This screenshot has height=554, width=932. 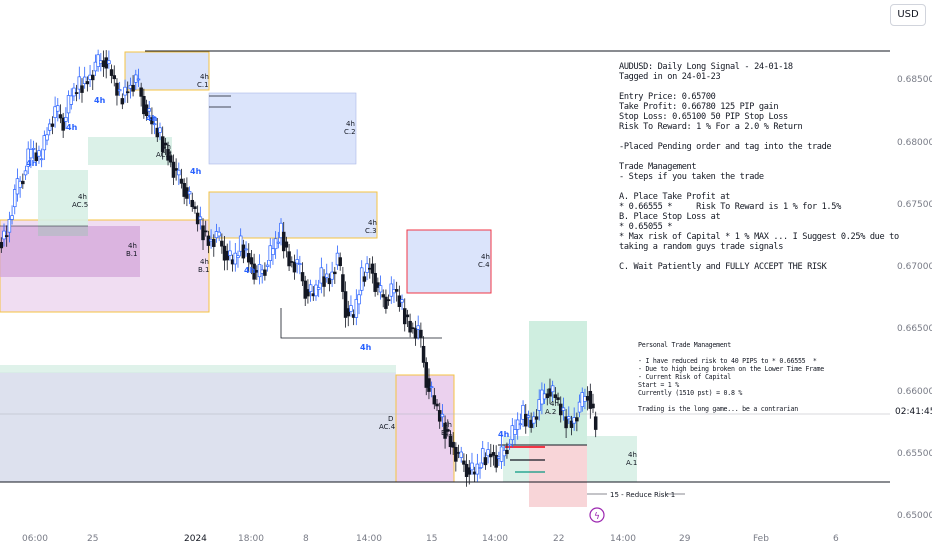 What do you see at coordinates (554, 404) in the screenshot?
I see `zone-label-a2: 4h` at bounding box center [554, 404].